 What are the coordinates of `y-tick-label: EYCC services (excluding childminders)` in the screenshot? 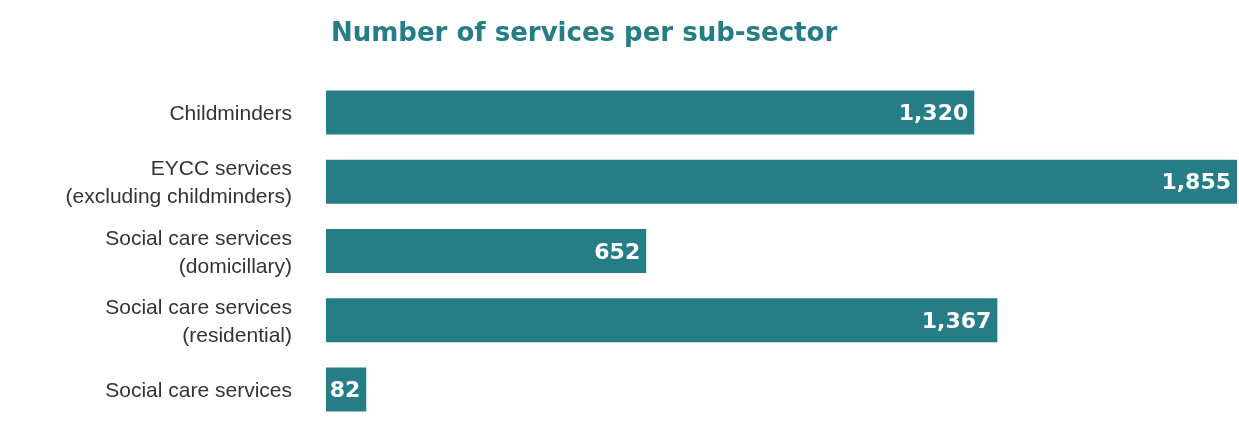 It's located at (178, 182).